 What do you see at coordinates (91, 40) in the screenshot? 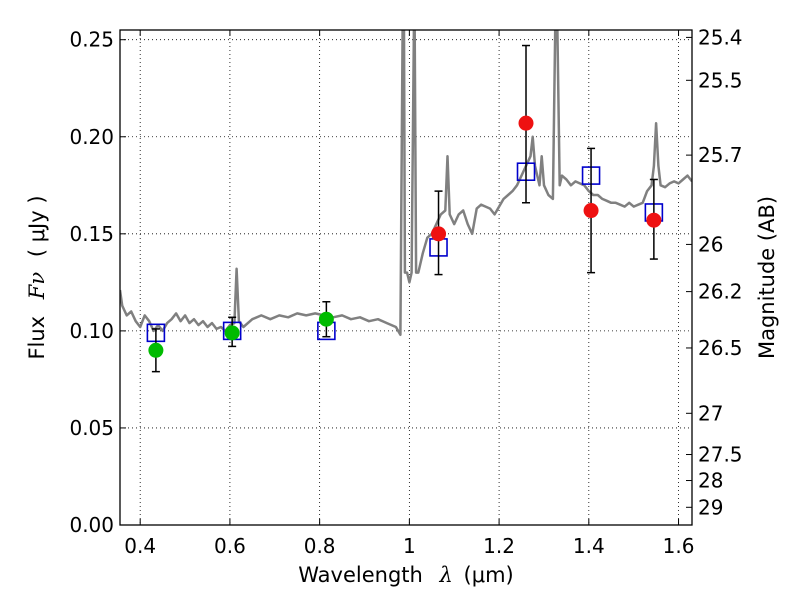
I see `y-tick-label: 0.25` at bounding box center [91, 40].